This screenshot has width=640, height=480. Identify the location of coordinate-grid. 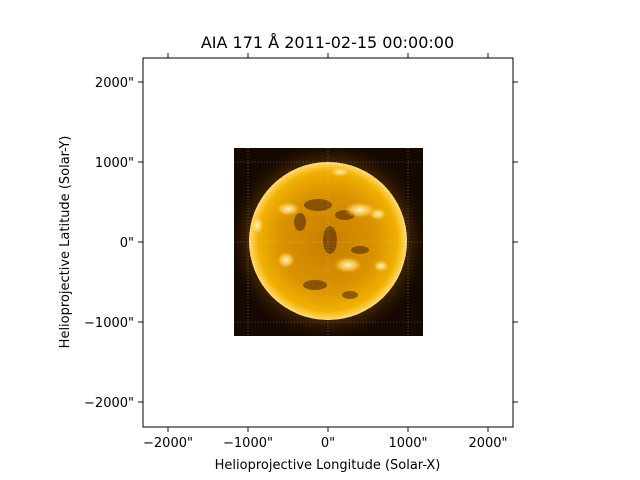
(328, 242).